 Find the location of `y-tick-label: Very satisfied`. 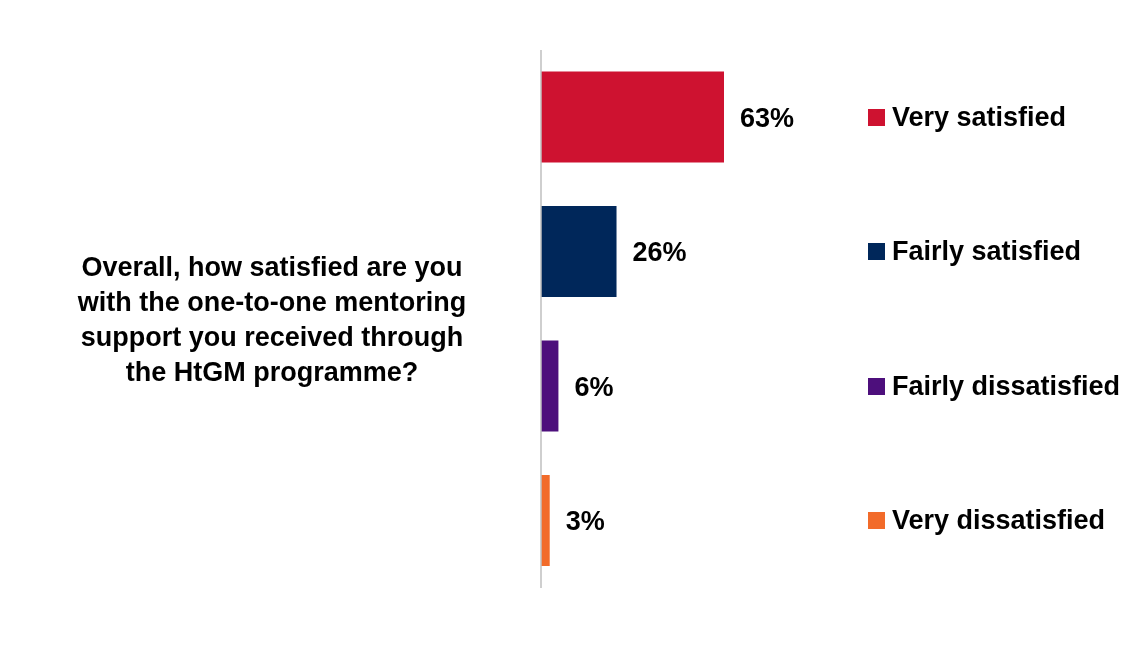

y-tick-label: Very satisfied is located at coordinates (979, 117).